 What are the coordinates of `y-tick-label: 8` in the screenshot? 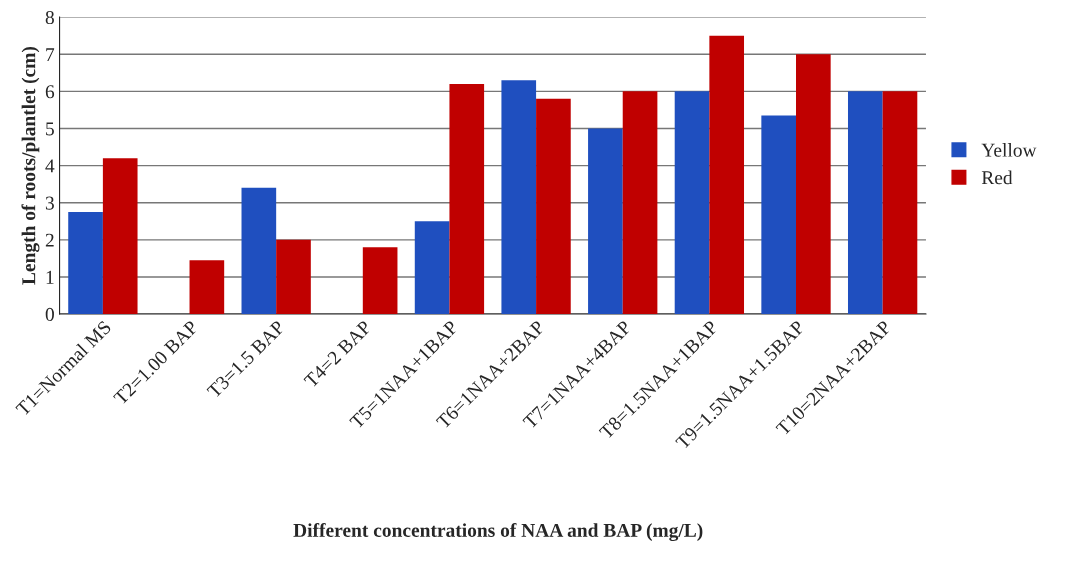 It's located at (49, 17).